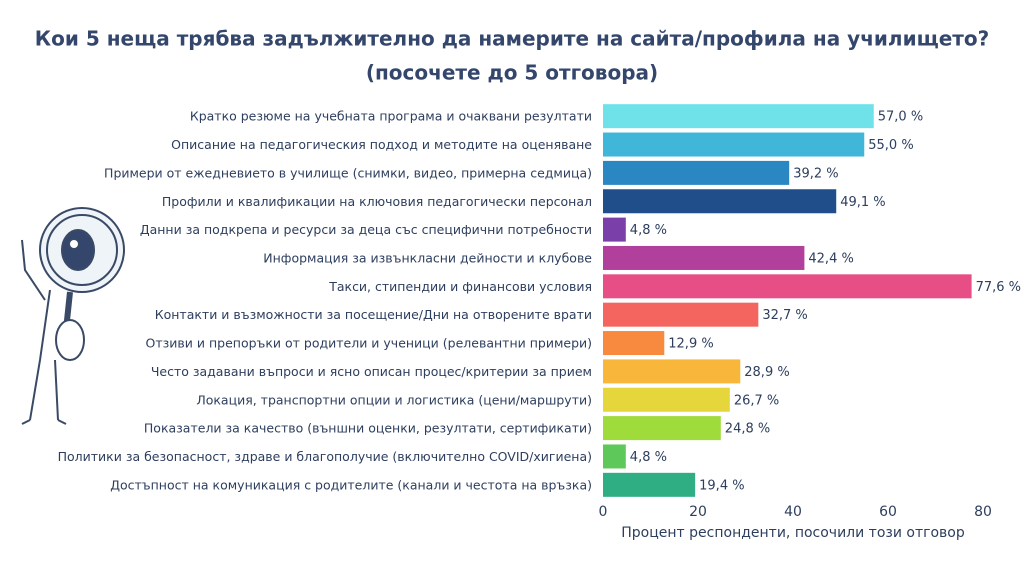 The width and height of the screenshot is (1024, 576). I want to click on value-label: 19,4 %, so click(721, 485).